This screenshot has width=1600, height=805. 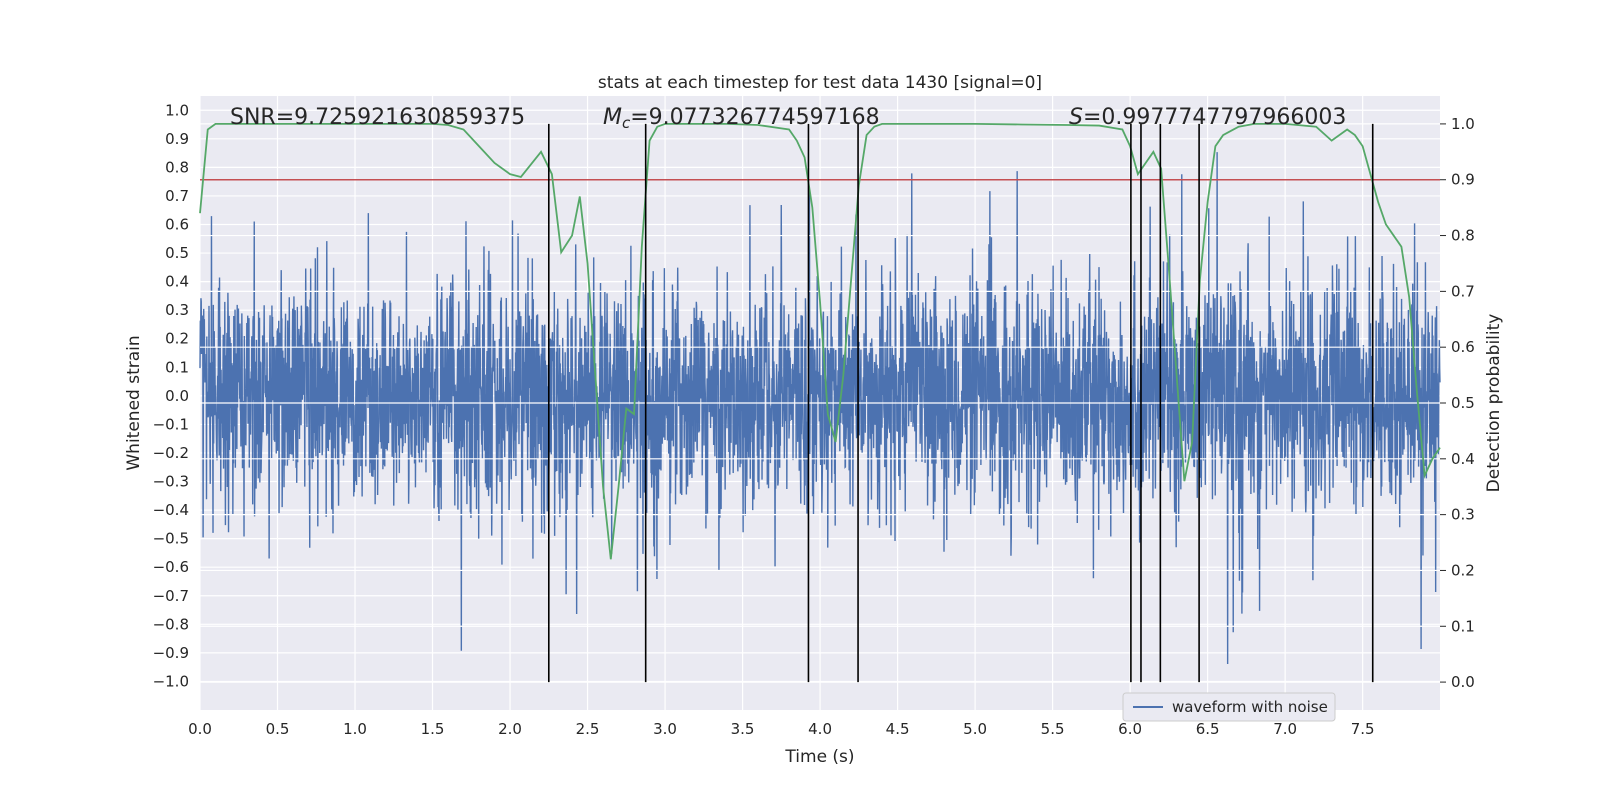 I want to click on right-y-tick-label: 1.0, so click(x=1463, y=124).